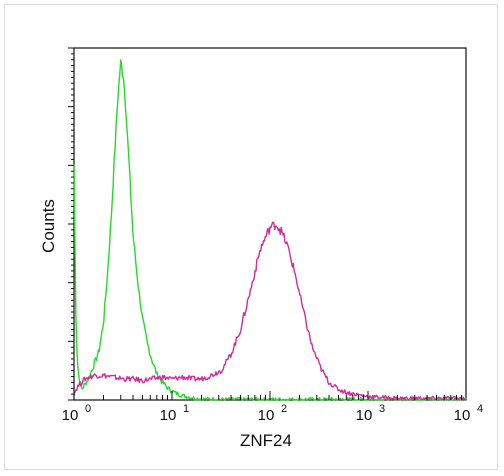  Describe the element at coordinates (480, 409) in the screenshot. I see `svg-text: 4` at that location.